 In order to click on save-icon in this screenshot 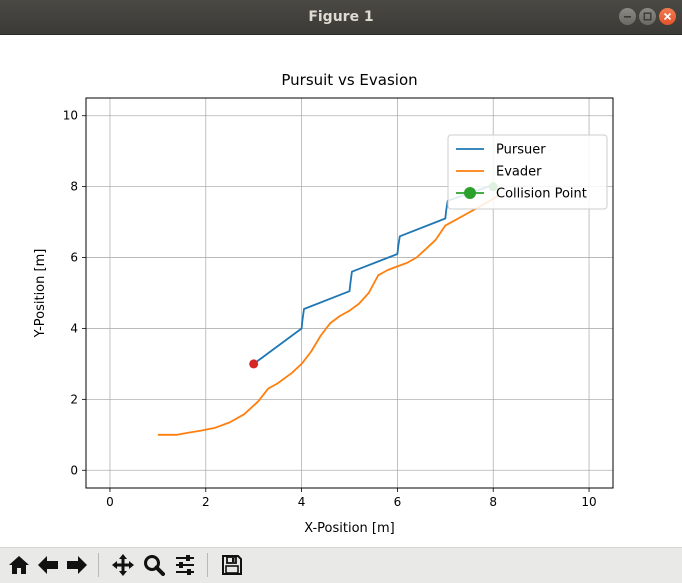, I will do `click(232, 565)`.